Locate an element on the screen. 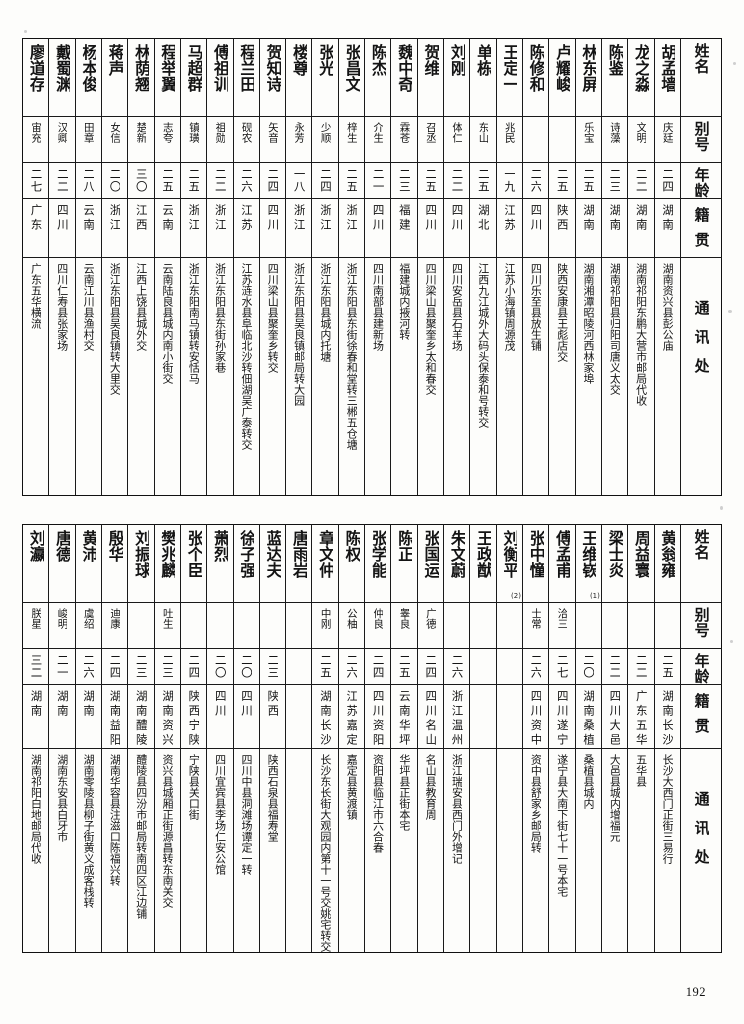 The width and height of the screenshot is (744, 1024). alias-text: 东山 is located at coordinates (483, 132).